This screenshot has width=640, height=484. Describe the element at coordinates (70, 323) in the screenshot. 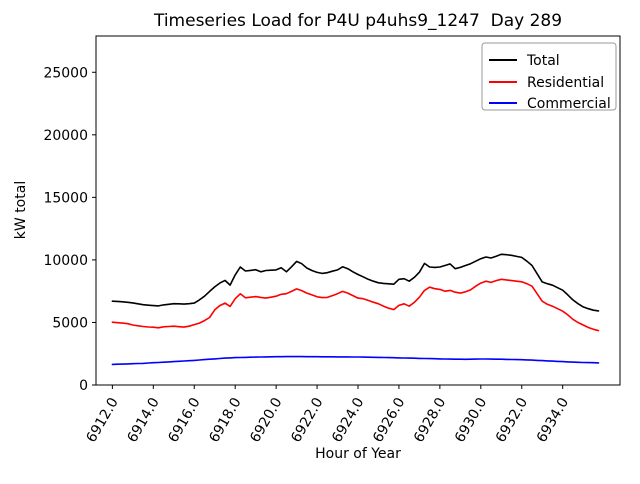

I see `y-tick-label: 5000` at that location.